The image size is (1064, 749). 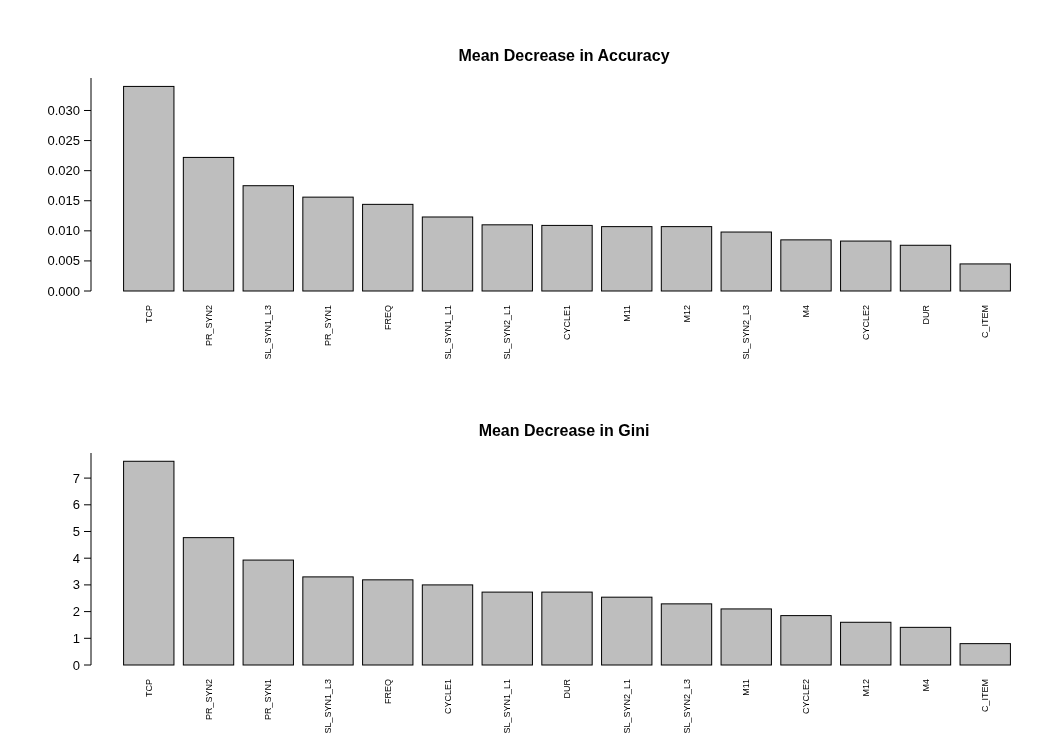 What do you see at coordinates (76, 638) in the screenshot?
I see `y-tick-label: 1` at bounding box center [76, 638].